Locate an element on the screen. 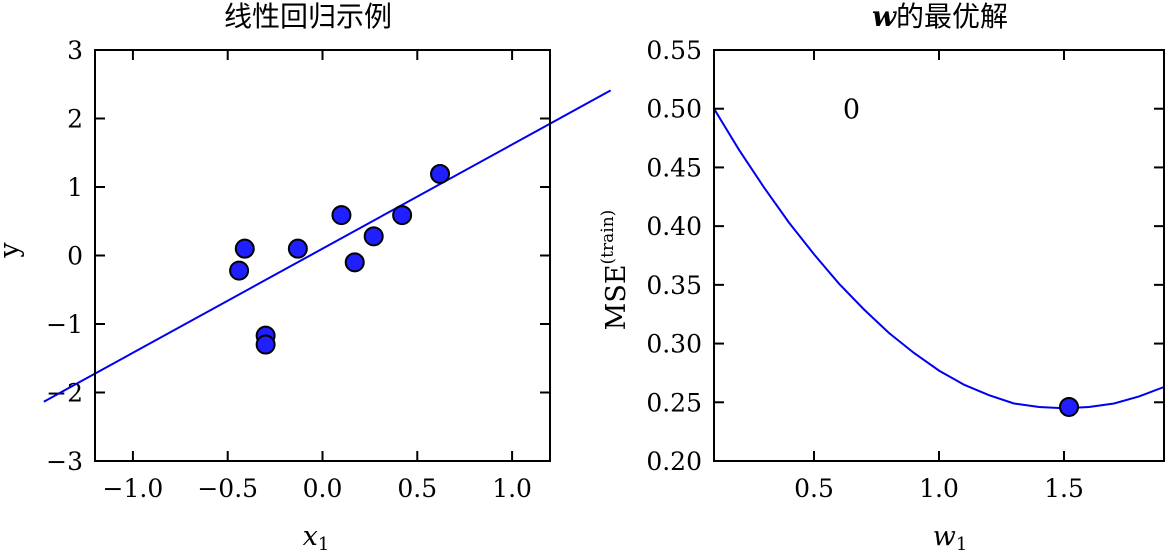 The image size is (1167, 551). y-tick-label: 0.25 is located at coordinates (674, 402).